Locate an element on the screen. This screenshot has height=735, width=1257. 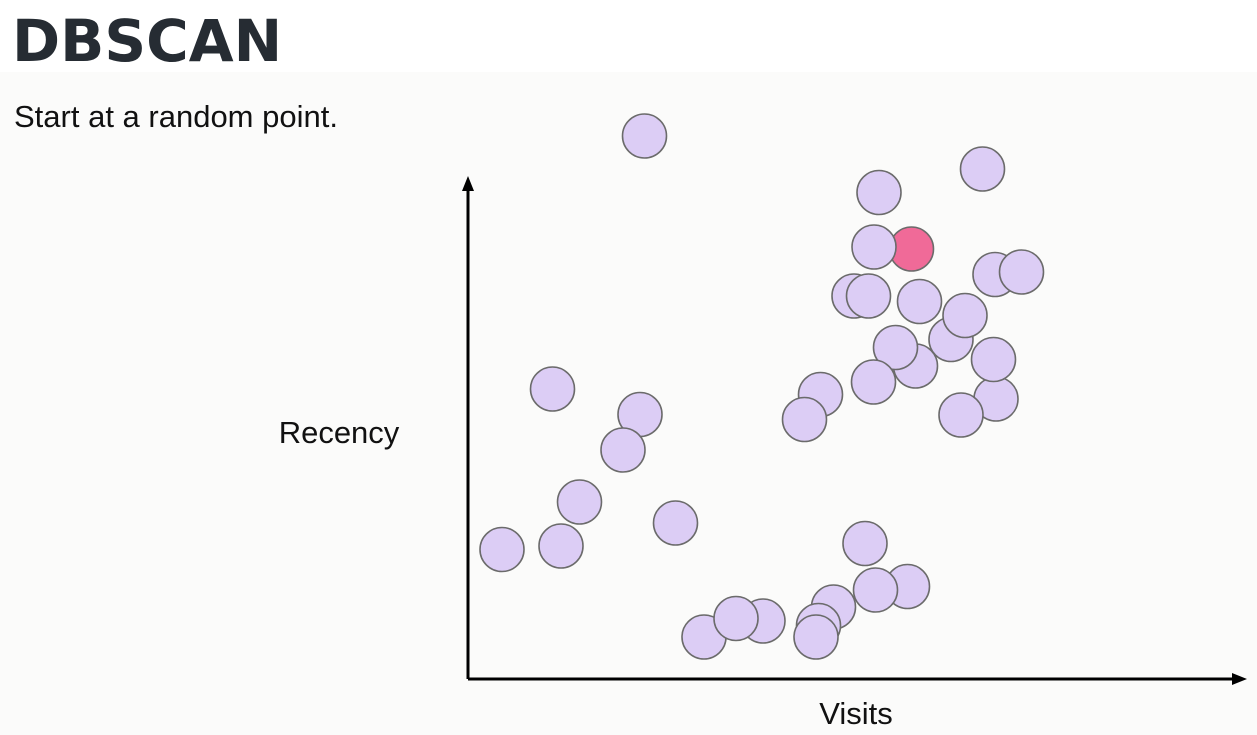
x-axis-label: Visits is located at coordinates (856, 713).